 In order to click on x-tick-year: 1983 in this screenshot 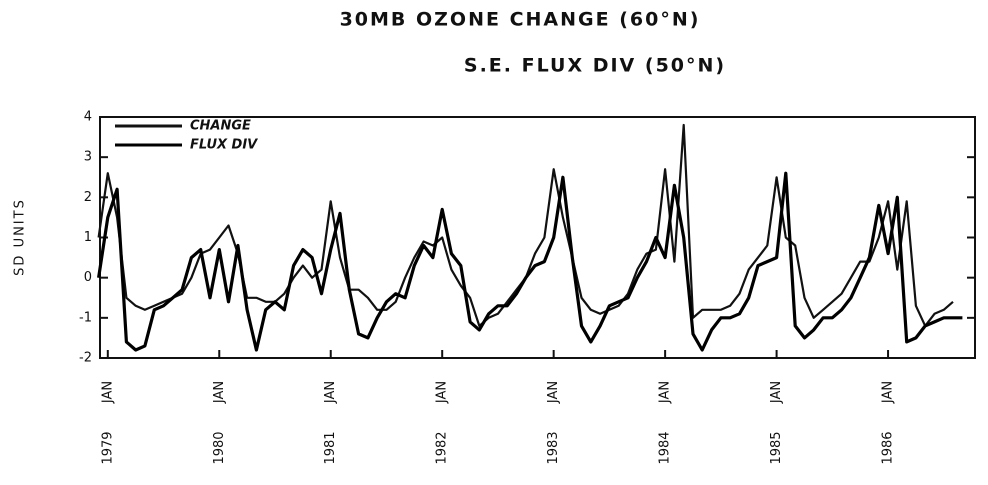, I will do `click(553, 447)`.